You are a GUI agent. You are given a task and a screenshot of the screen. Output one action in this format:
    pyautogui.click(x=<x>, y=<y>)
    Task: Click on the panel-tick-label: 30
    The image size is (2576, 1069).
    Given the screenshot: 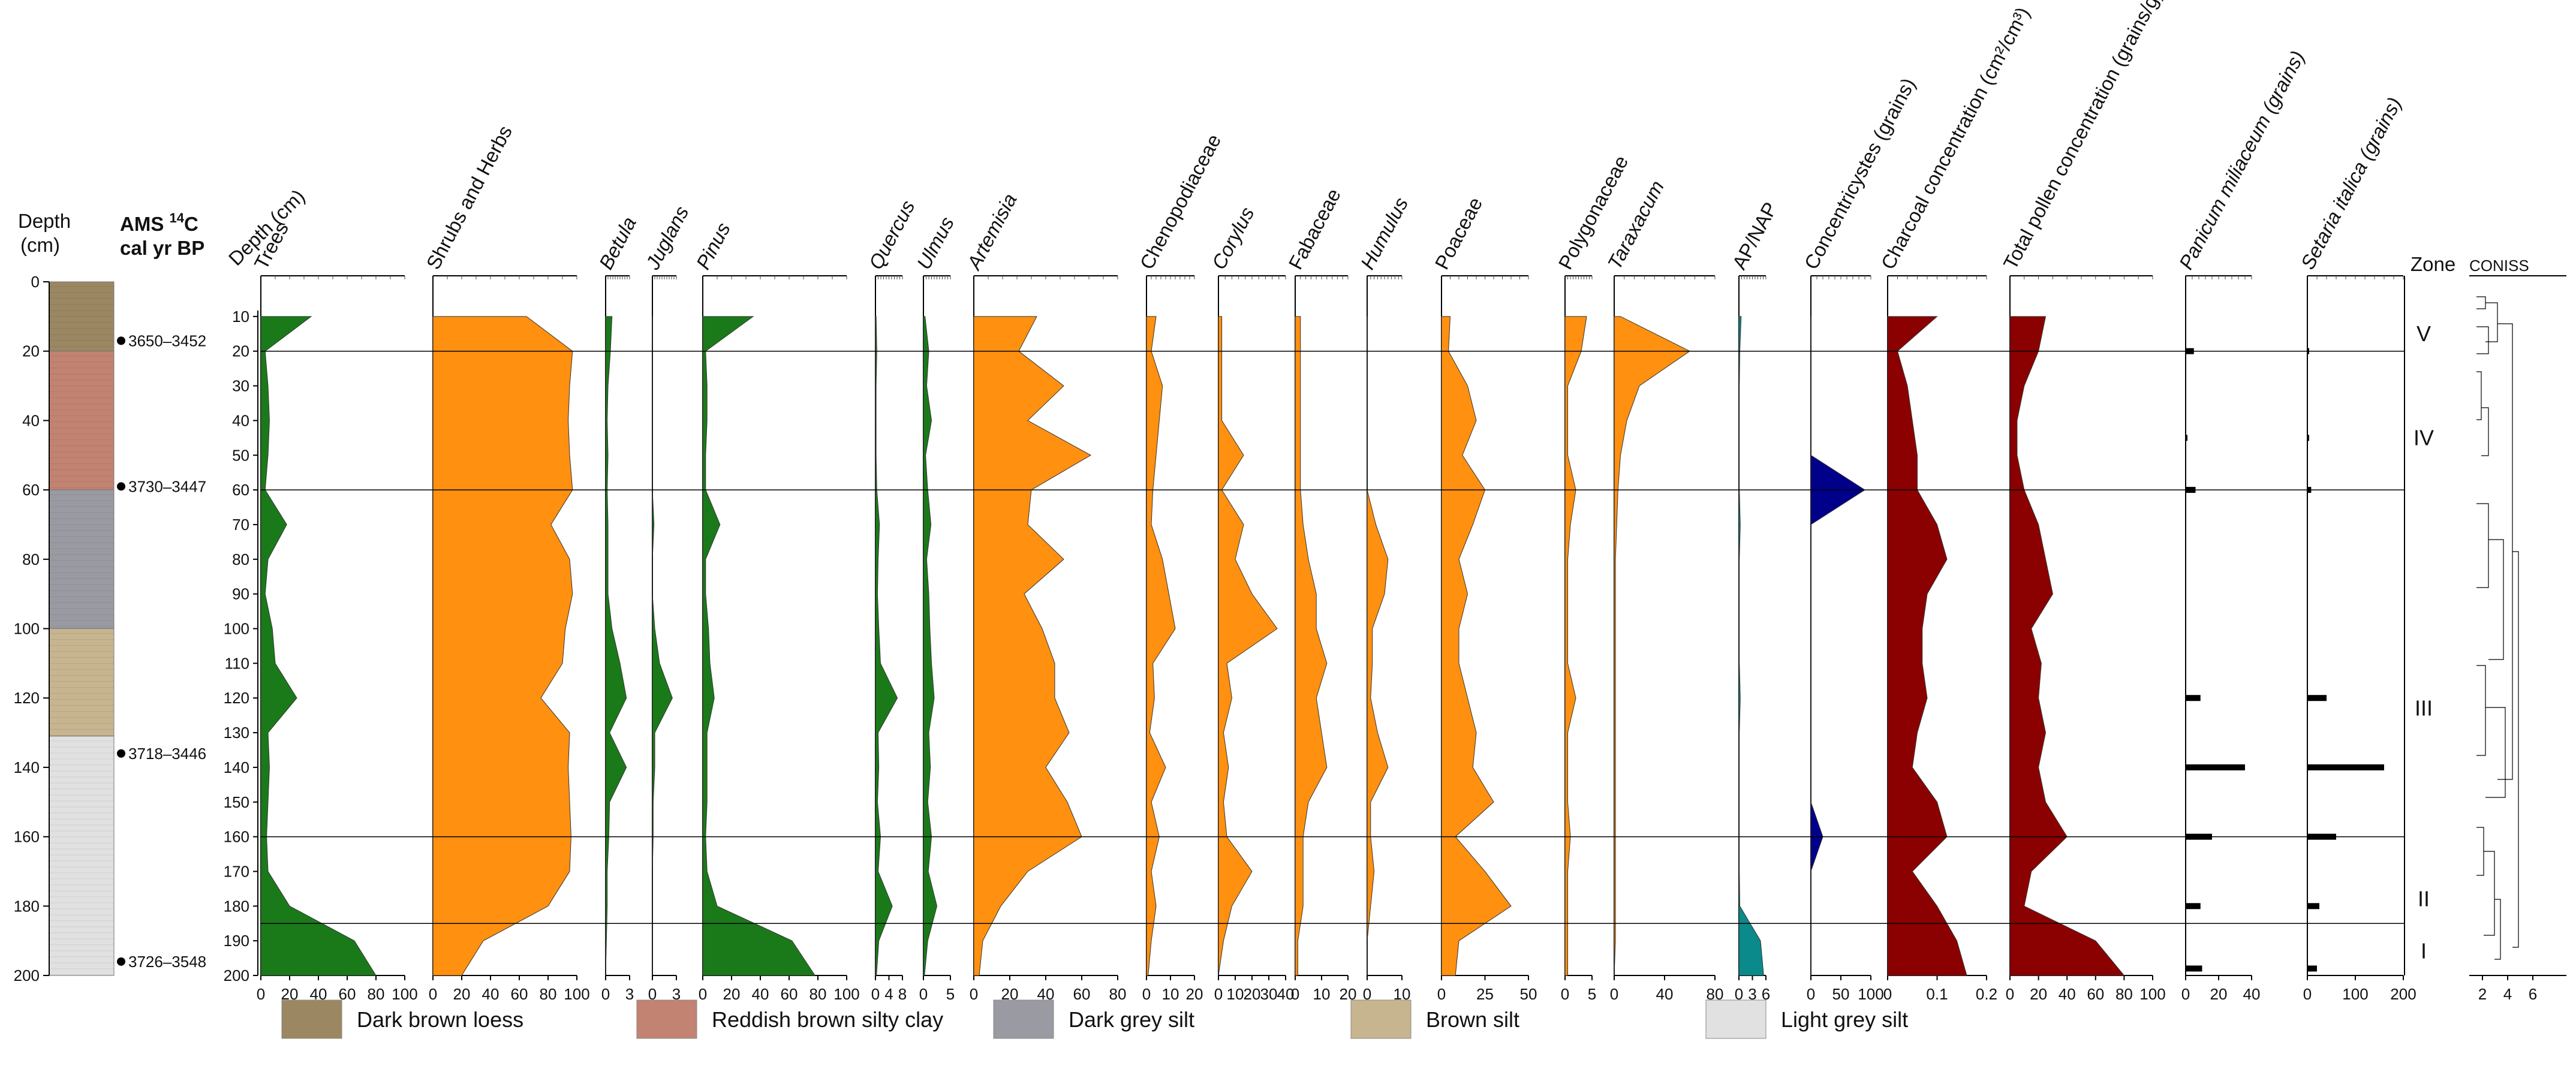 What is the action you would take?
    pyautogui.click(x=1269, y=994)
    